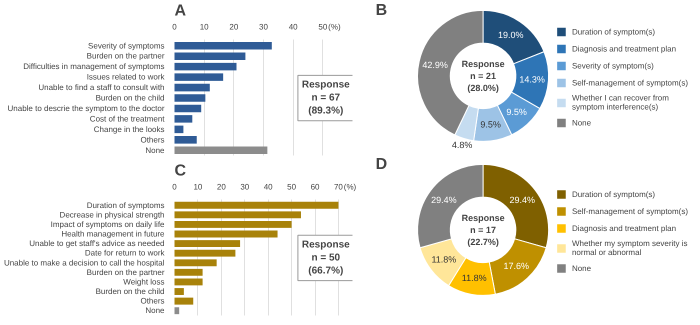  Describe the element at coordinates (108, 224) in the screenshot. I see `y-tick-label: Impact of symptoms on daily life` at that location.